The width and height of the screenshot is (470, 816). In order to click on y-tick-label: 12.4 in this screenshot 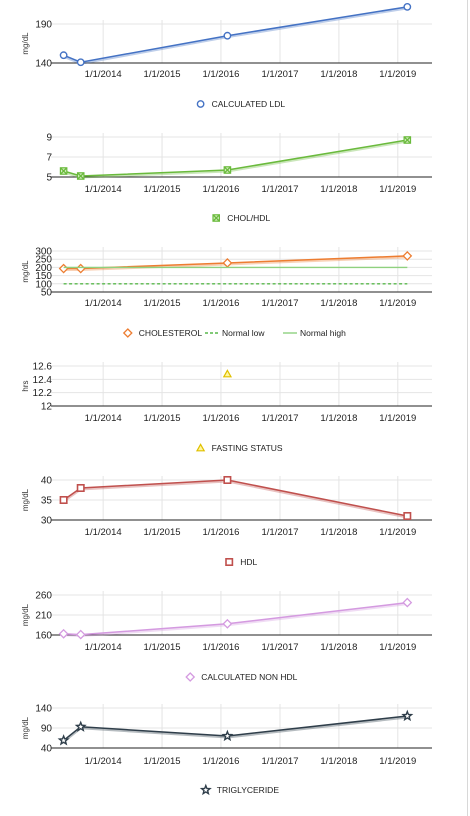, I will do `click(43, 380)`.